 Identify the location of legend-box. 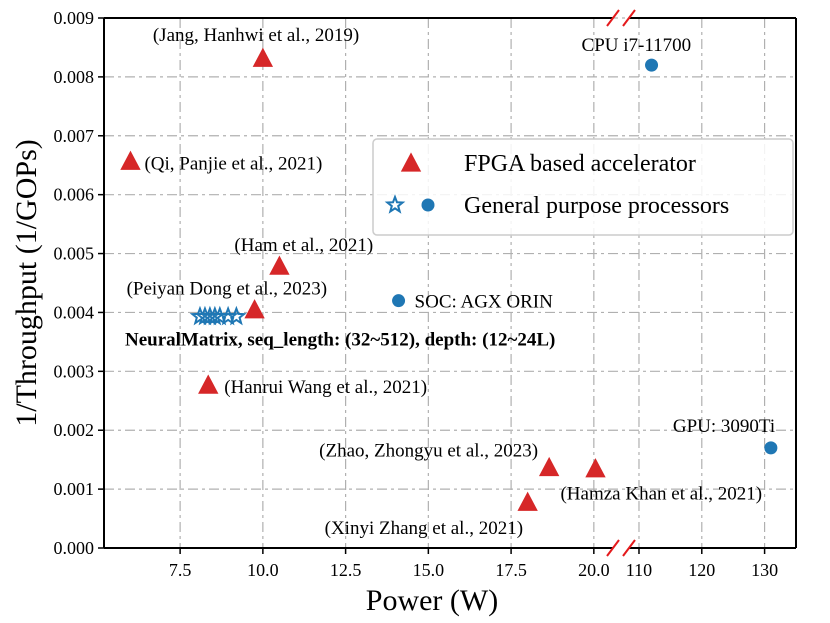
(583, 187).